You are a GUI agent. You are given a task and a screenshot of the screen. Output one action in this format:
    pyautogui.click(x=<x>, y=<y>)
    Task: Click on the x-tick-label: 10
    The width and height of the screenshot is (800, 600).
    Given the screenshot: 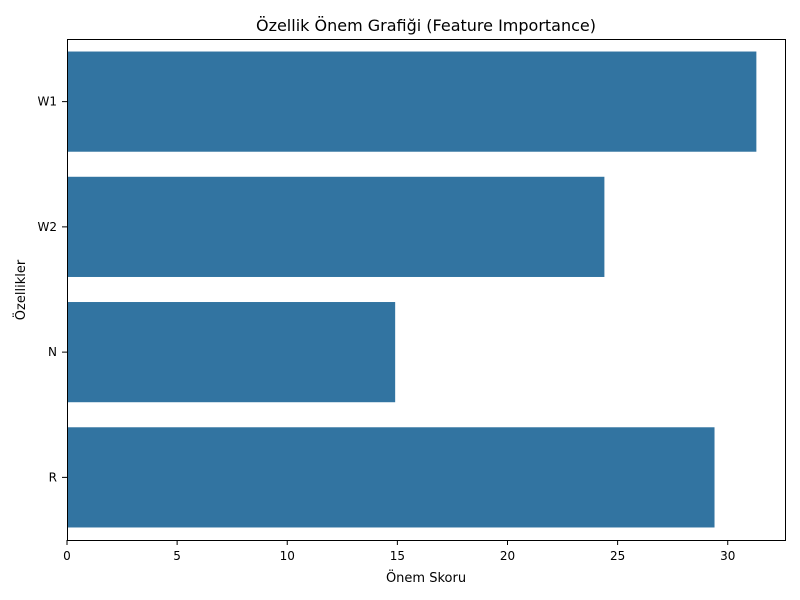 What is the action you would take?
    pyautogui.click(x=287, y=556)
    